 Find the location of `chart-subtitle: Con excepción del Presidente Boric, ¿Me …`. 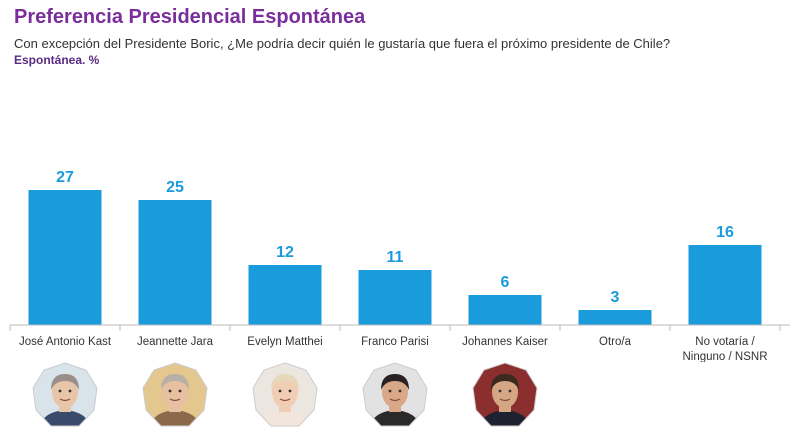

chart-subtitle: Con excepción del Presidente Boric, ¿Me … is located at coordinates (342, 43).